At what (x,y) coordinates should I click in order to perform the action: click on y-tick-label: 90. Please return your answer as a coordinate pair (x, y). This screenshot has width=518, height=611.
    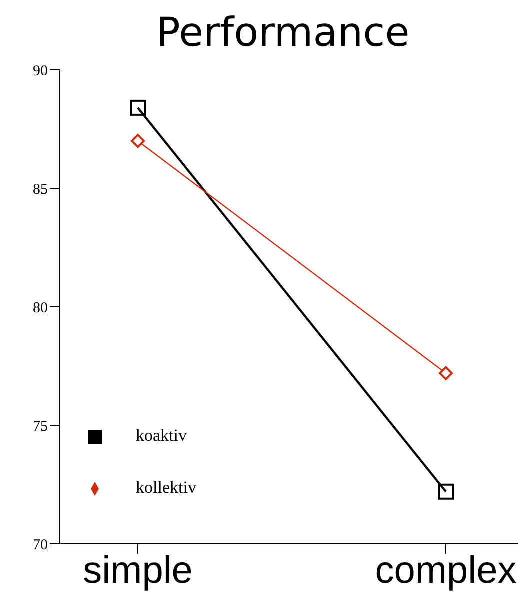
    Looking at the image, I should click on (40, 71).